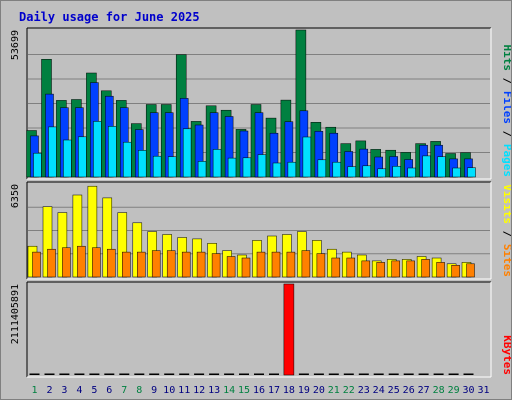  What do you see at coordinates (109, 390) in the screenshot?
I see `day-label-6: 6` at bounding box center [109, 390].